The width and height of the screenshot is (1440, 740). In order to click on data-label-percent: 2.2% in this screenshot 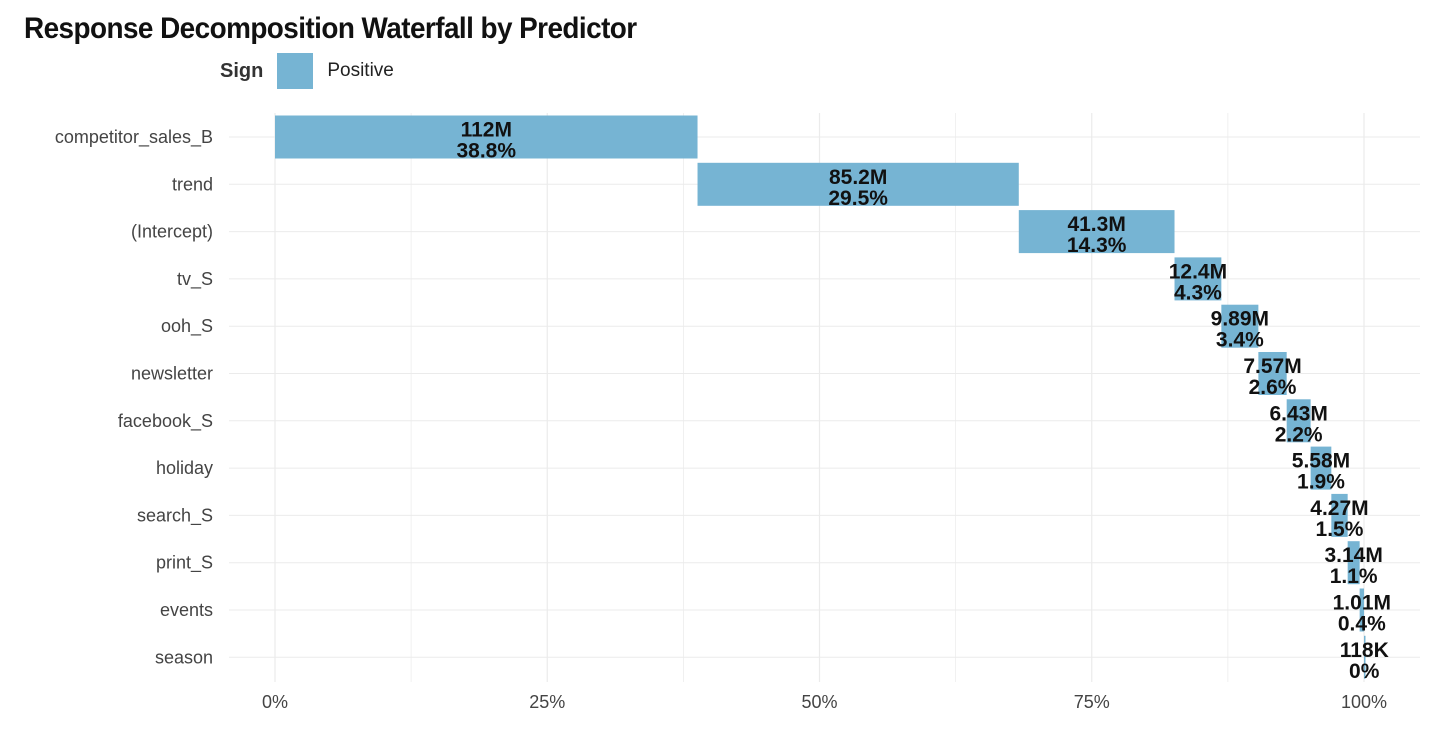, I will do `click(1299, 434)`.